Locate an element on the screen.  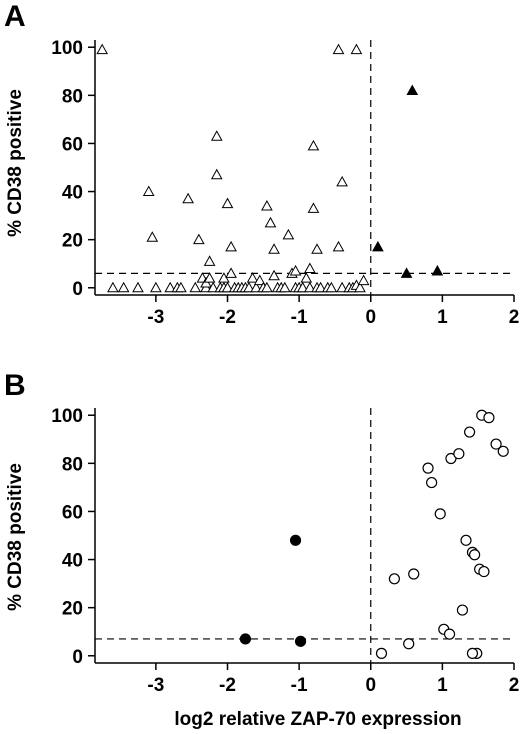
x-tick-label: 2 is located at coordinates (514, 685).